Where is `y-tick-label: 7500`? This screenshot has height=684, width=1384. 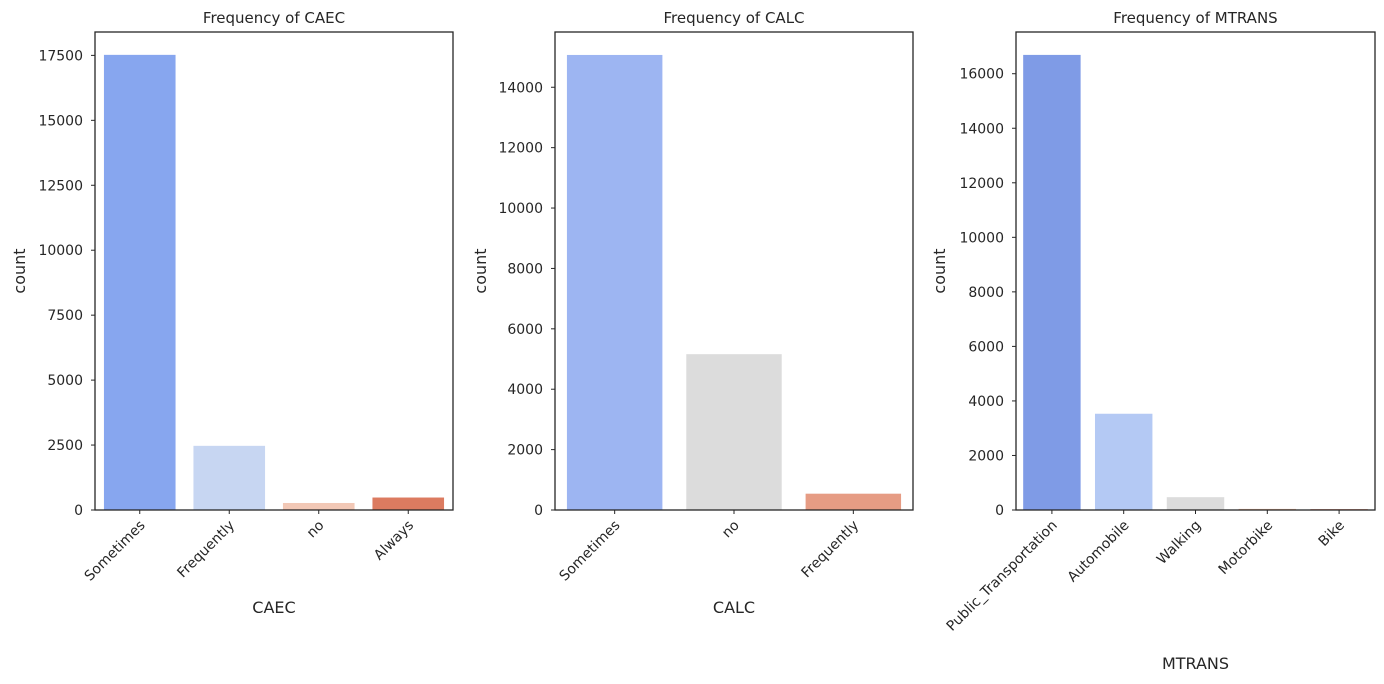 y-tick-label: 7500 is located at coordinates (65, 316).